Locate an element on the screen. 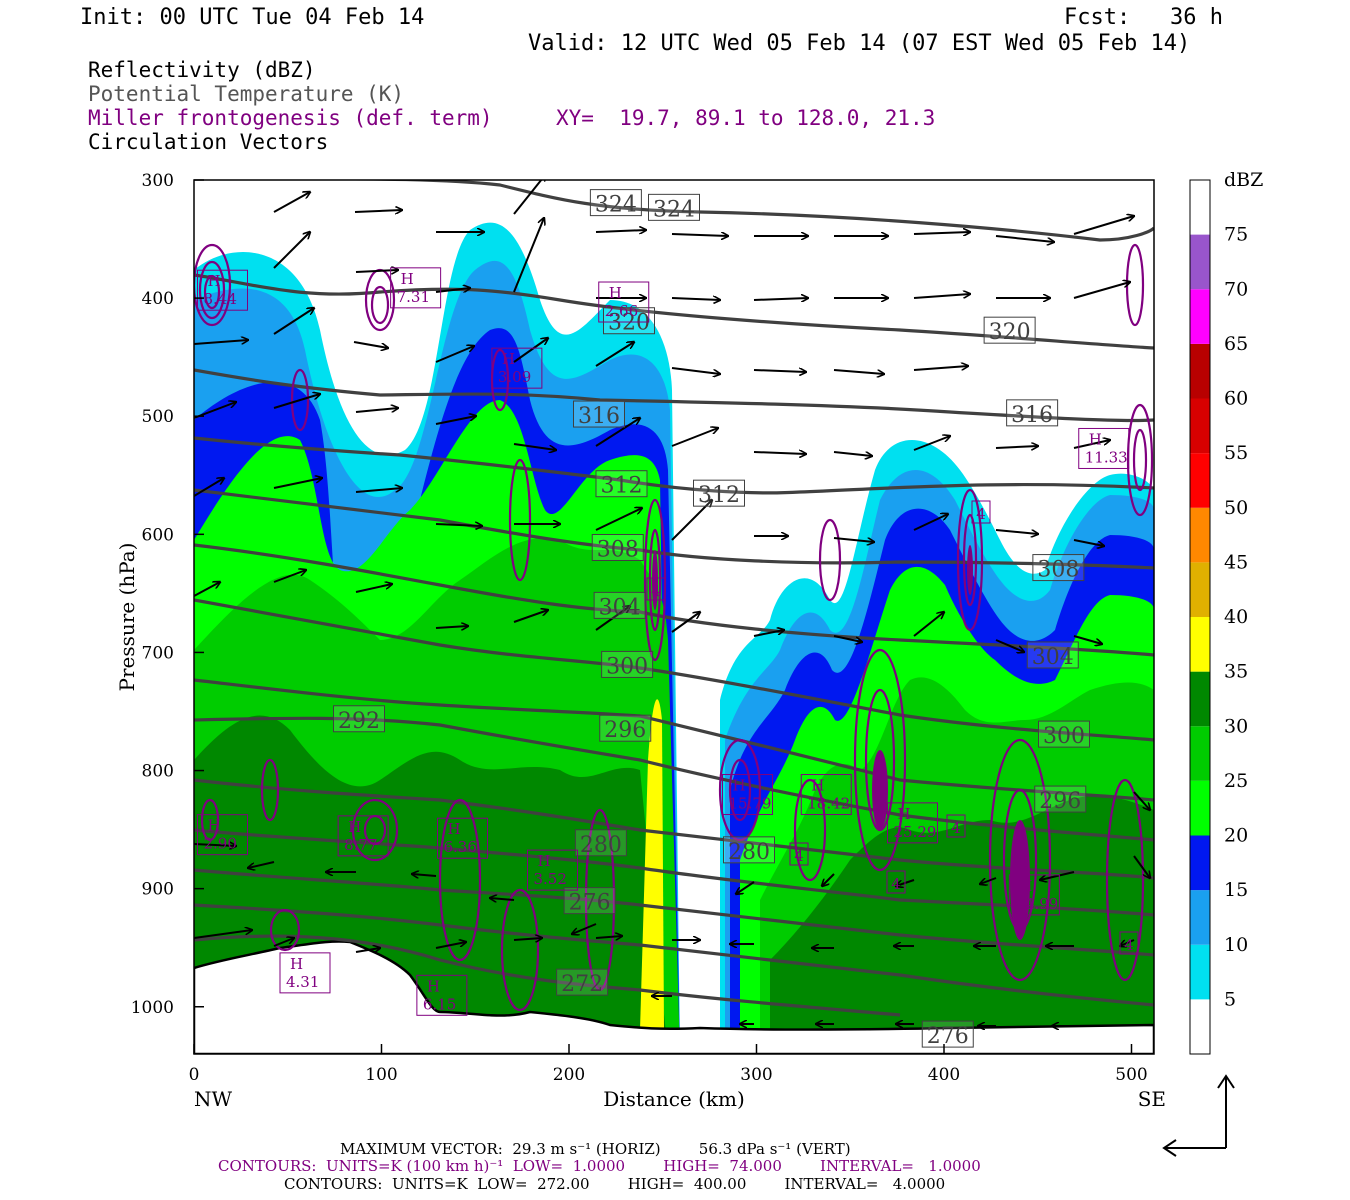 The image size is (1350, 1200). colorbar: 5 10 15 20 25 30 35 40 45 50 55 60 65 70 75 dBZ is located at coordinates (1226, 612).